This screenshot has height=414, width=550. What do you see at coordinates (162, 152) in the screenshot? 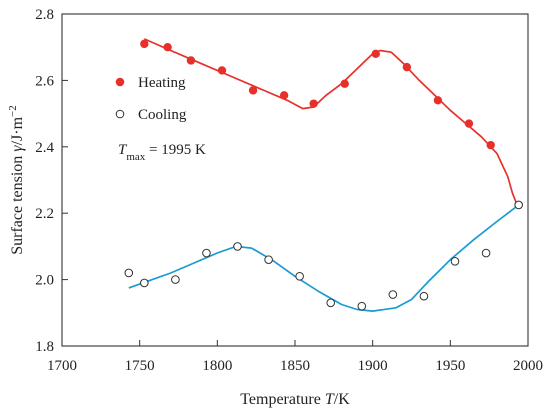
I see `annotation-tmax: Tmax = 1995 K` at bounding box center [162, 152].